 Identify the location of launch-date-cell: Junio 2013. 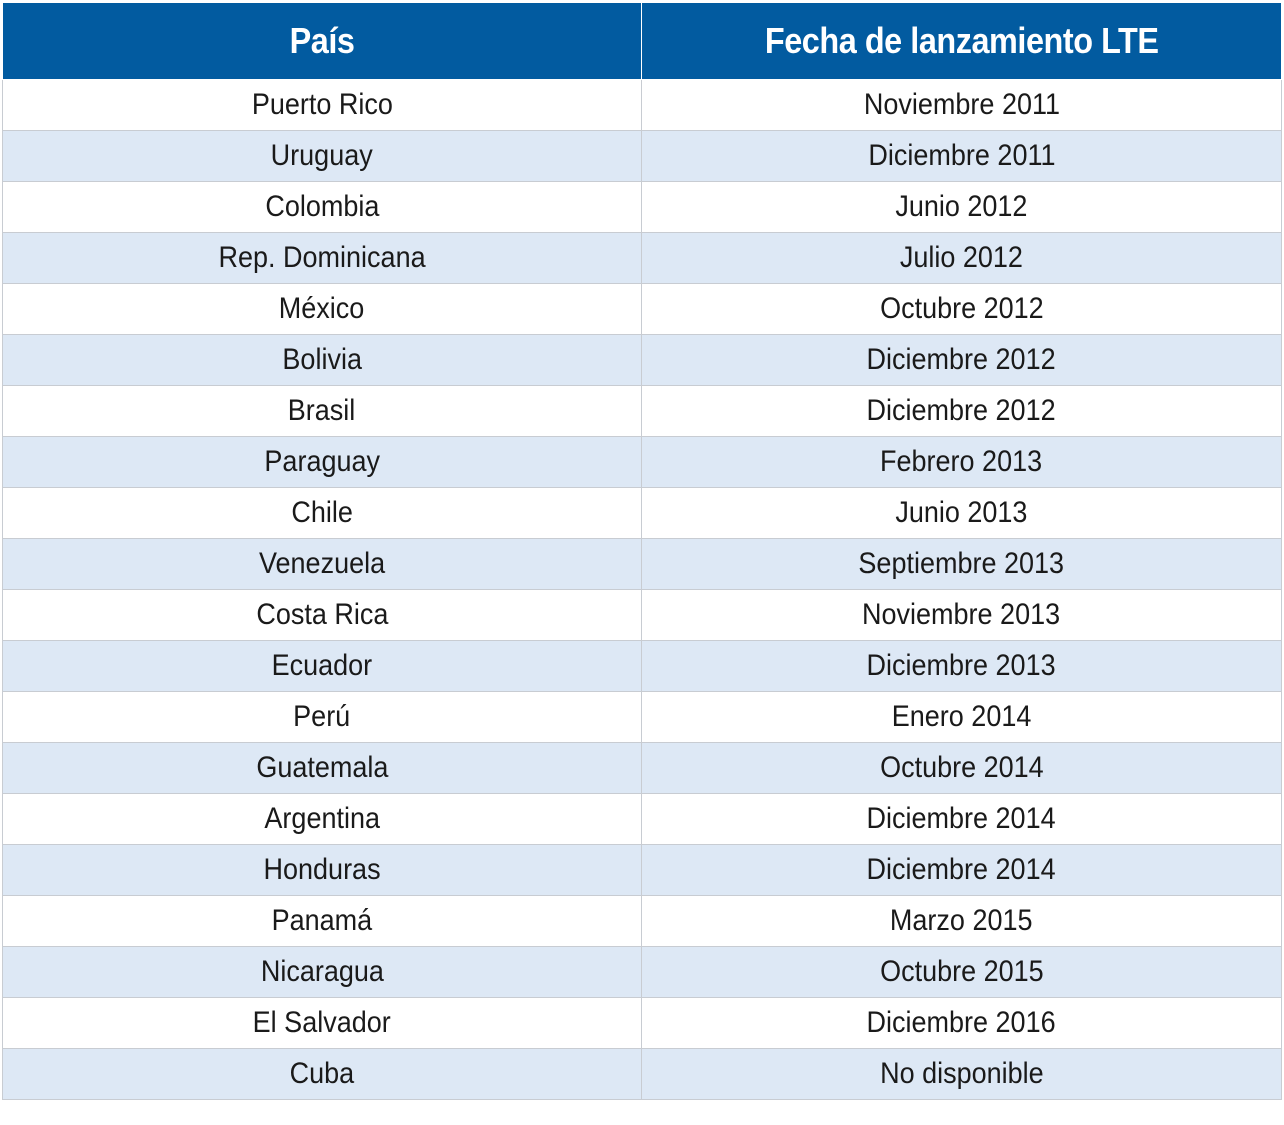
(961, 513).